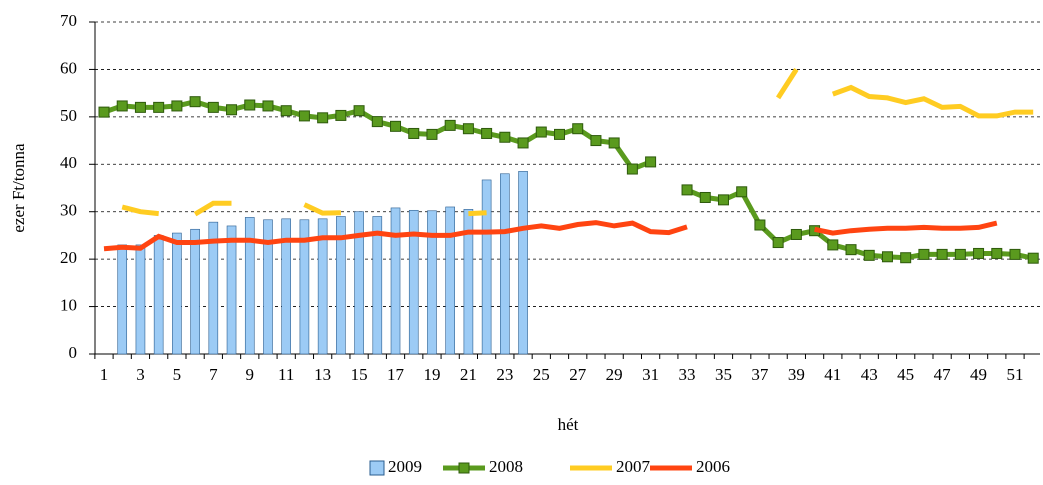 Image resolution: width=1043 pixels, height=485 pixels. I want to click on x-tick-label: 47, so click(943, 374).